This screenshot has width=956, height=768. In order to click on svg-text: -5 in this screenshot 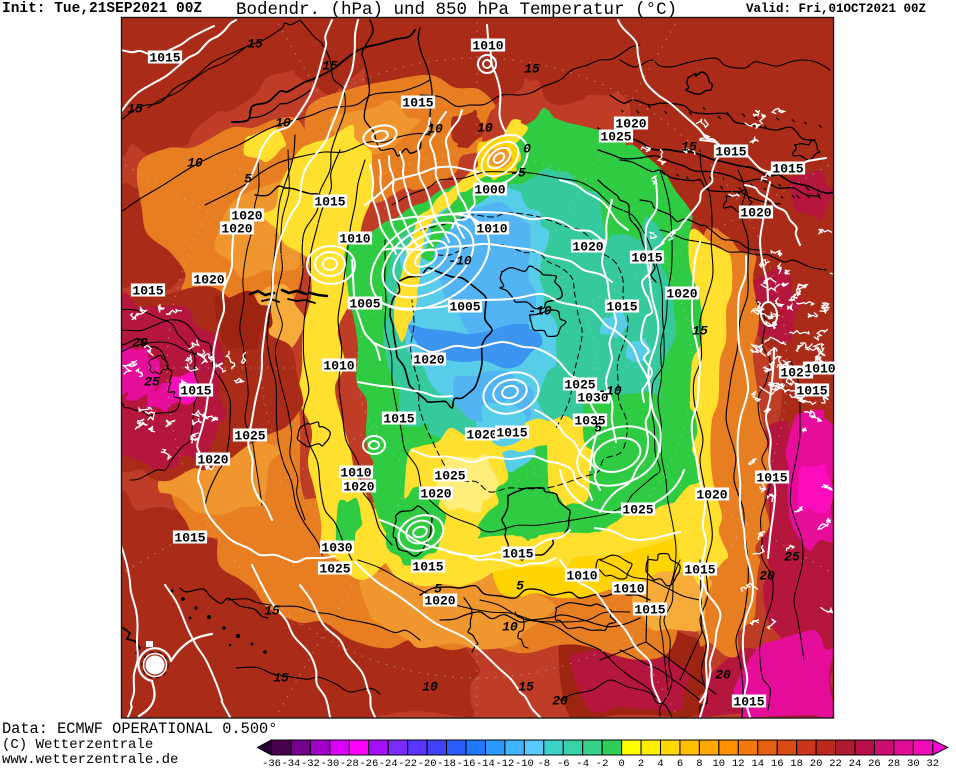, I will do `click(518, 173)`.